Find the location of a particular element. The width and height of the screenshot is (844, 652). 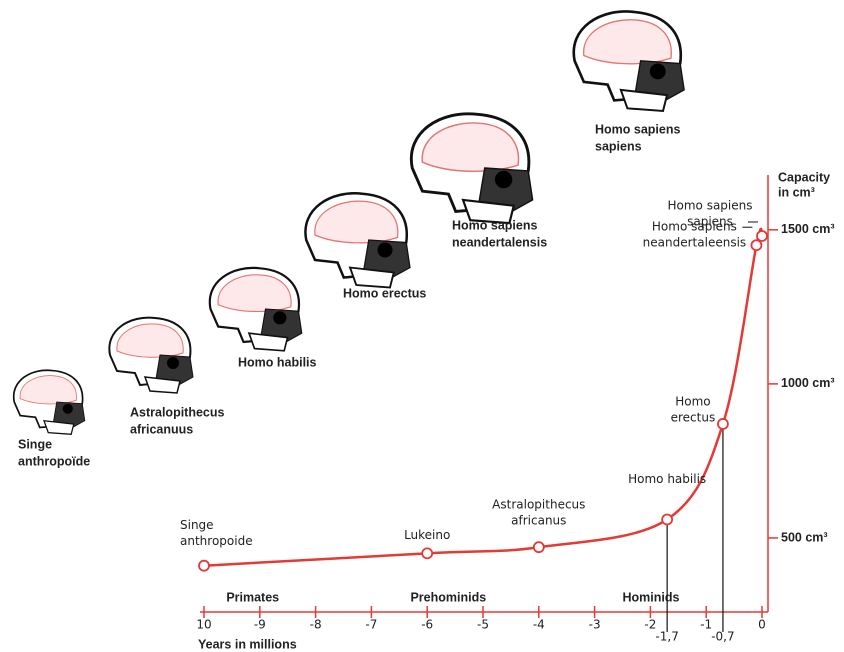

skull-label: Homo habilis is located at coordinates (277, 362).